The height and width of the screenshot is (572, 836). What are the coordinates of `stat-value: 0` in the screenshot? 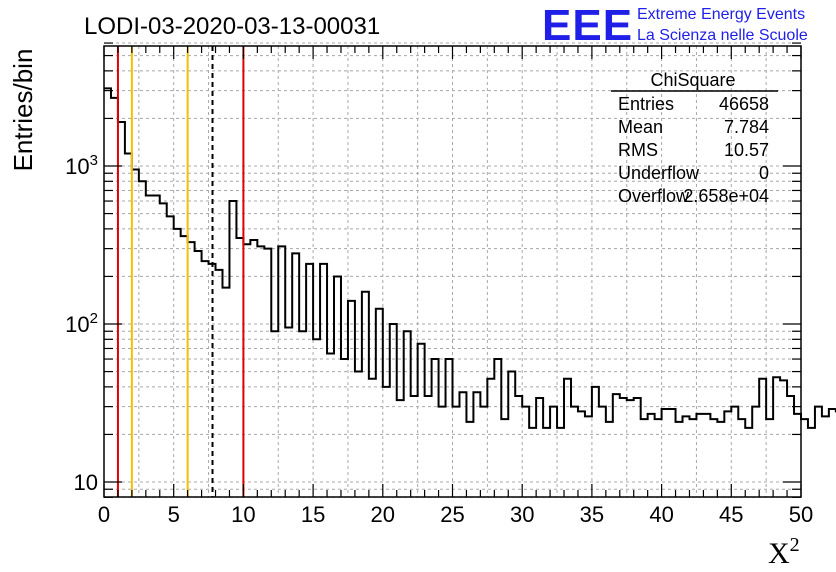 It's located at (764, 173).